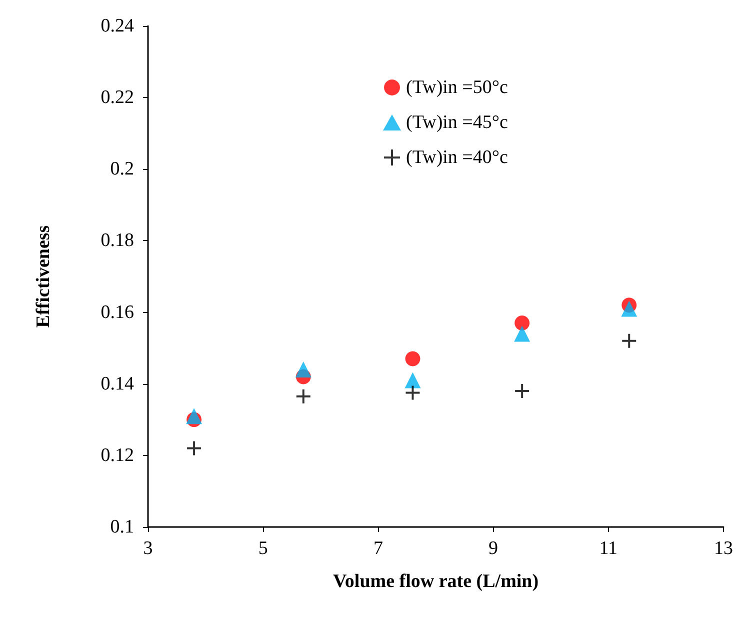 The width and height of the screenshot is (744, 626). What do you see at coordinates (117, 312) in the screenshot?
I see `y-tick-label: 0.16` at bounding box center [117, 312].